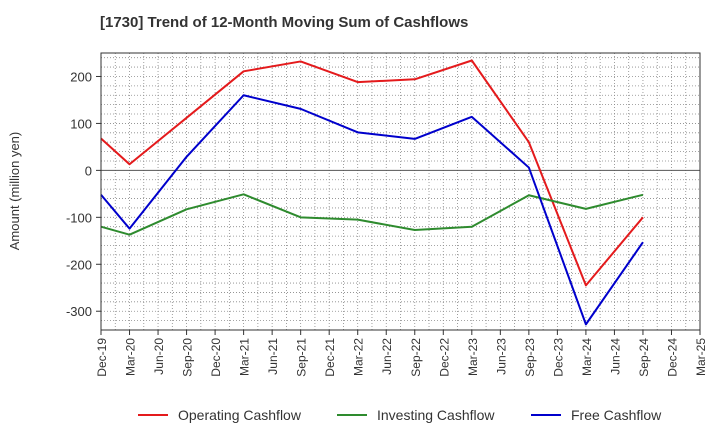 The width and height of the screenshot is (720, 440). Describe the element at coordinates (131, 357) in the screenshot. I see `x-tick-label: Mar-20` at that location.